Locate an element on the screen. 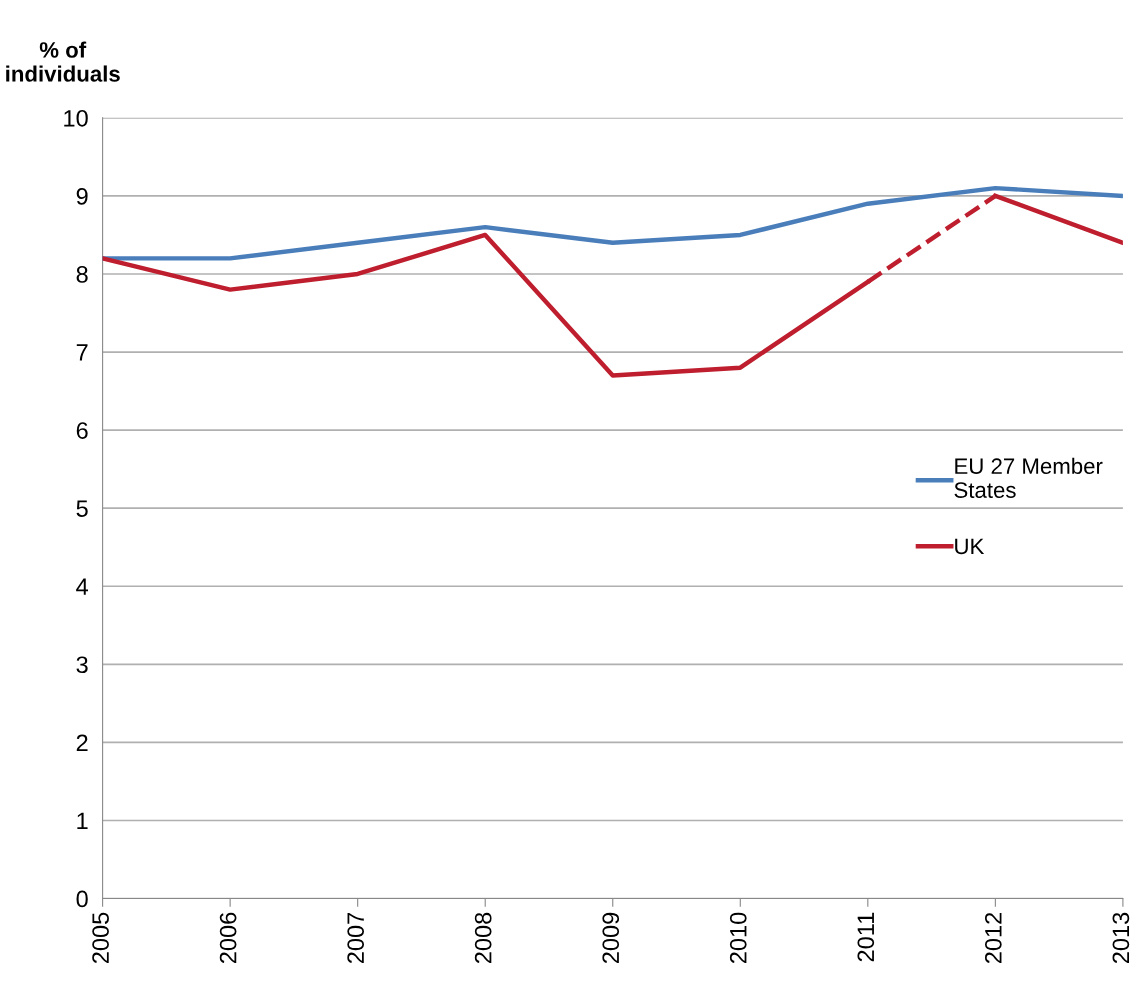 This screenshot has width=1140, height=982. x-tick-label: 2009 is located at coordinates (611, 938).